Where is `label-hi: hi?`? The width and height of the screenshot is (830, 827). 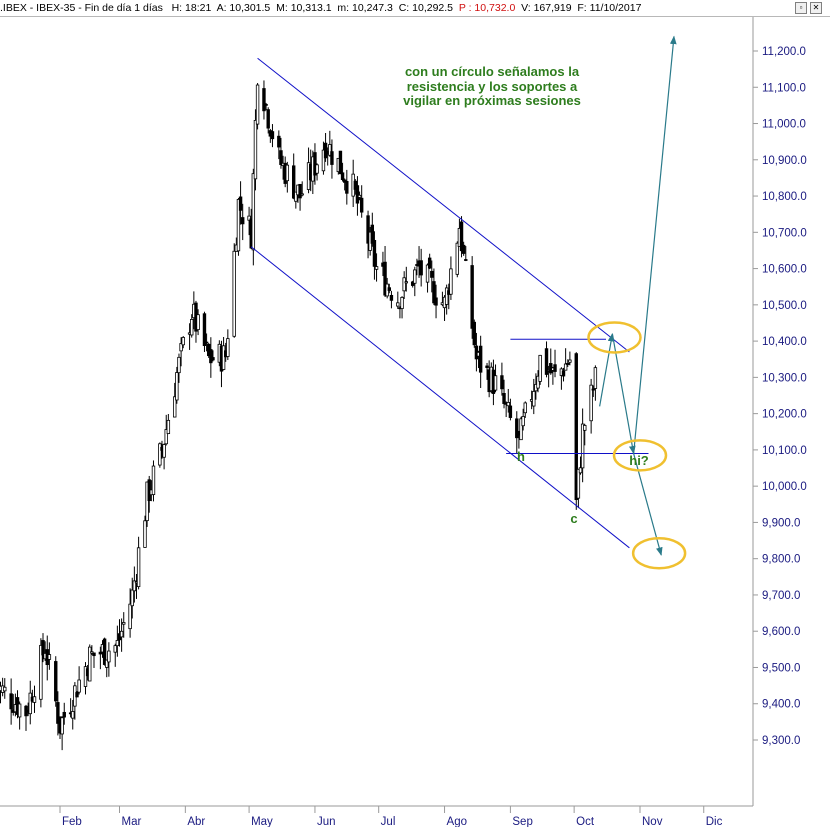 label-hi: hi? is located at coordinates (639, 460).